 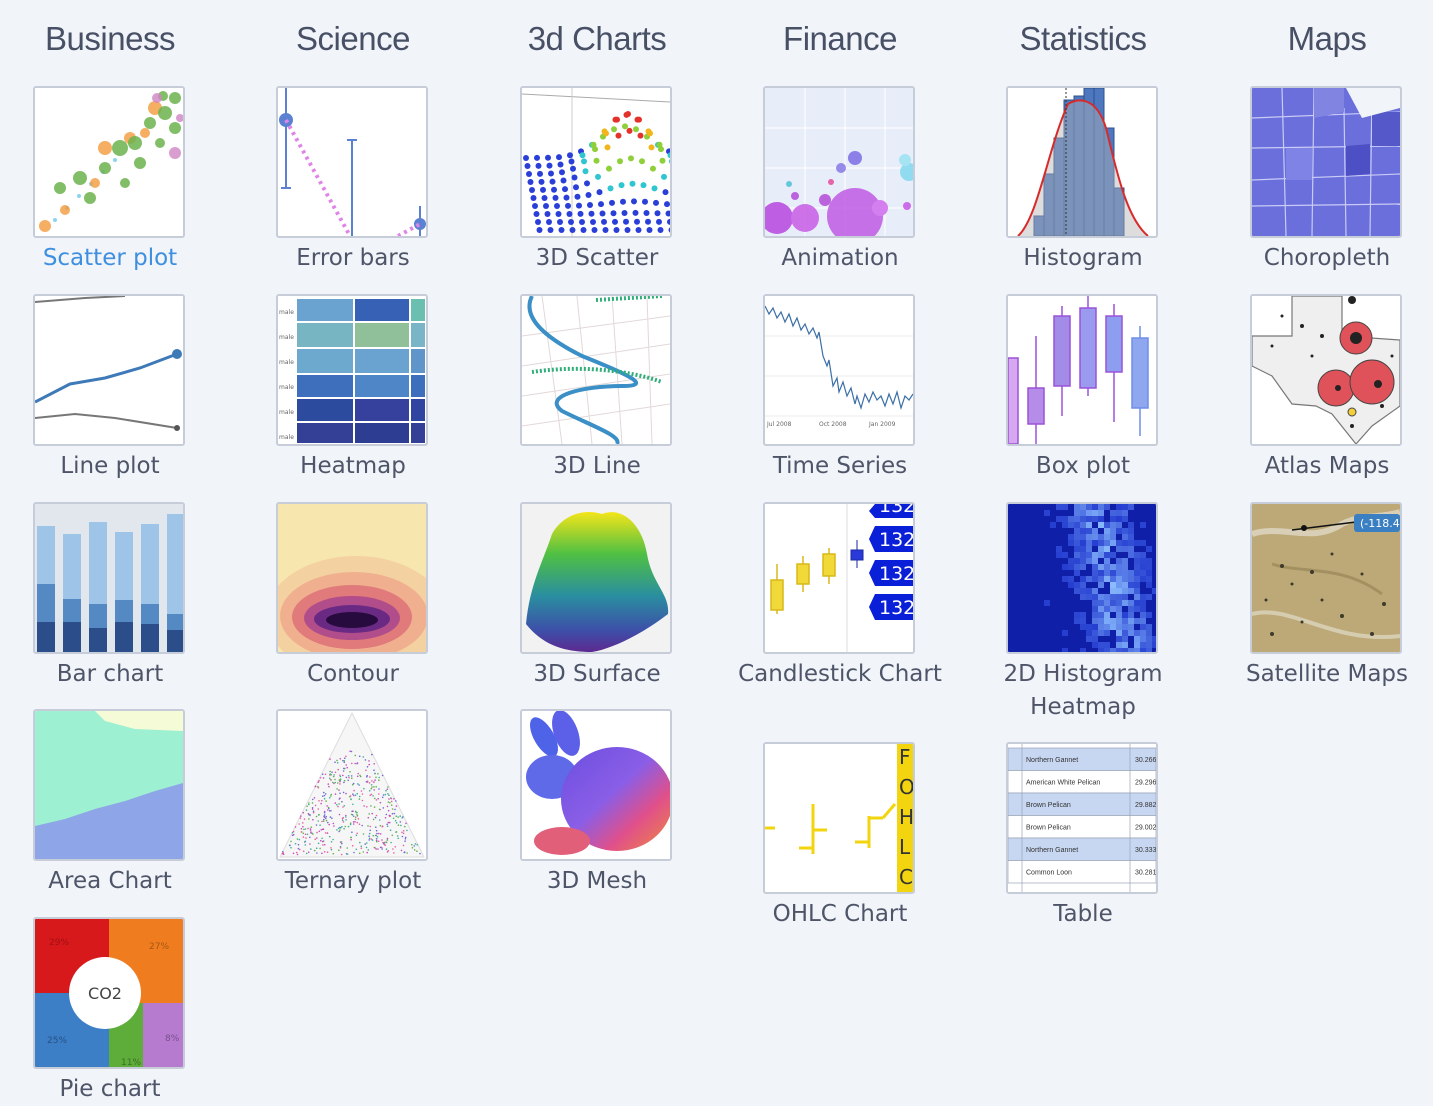 What do you see at coordinates (839, 162) in the screenshot?
I see `animation-thumbnail` at bounding box center [839, 162].